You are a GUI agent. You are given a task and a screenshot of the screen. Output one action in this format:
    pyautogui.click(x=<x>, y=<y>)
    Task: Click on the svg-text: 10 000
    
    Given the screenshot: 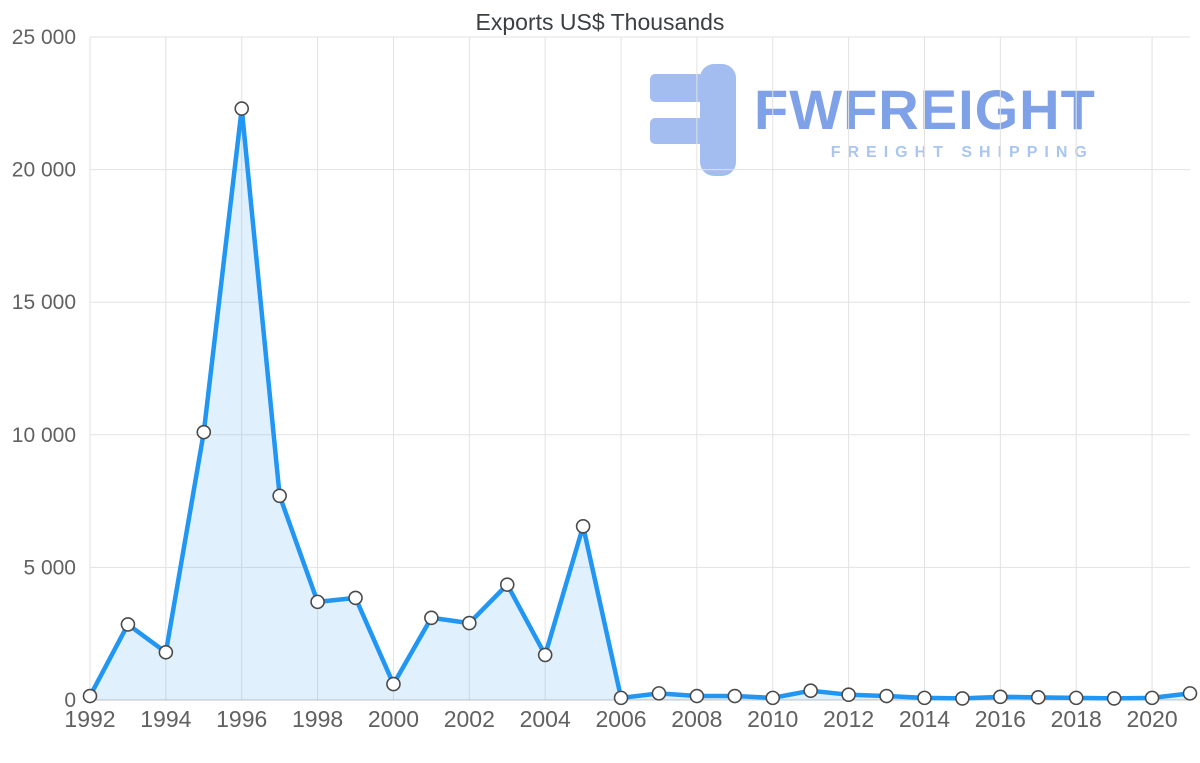 What is the action you would take?
    pyautogui.click(x=44, y=435)
    